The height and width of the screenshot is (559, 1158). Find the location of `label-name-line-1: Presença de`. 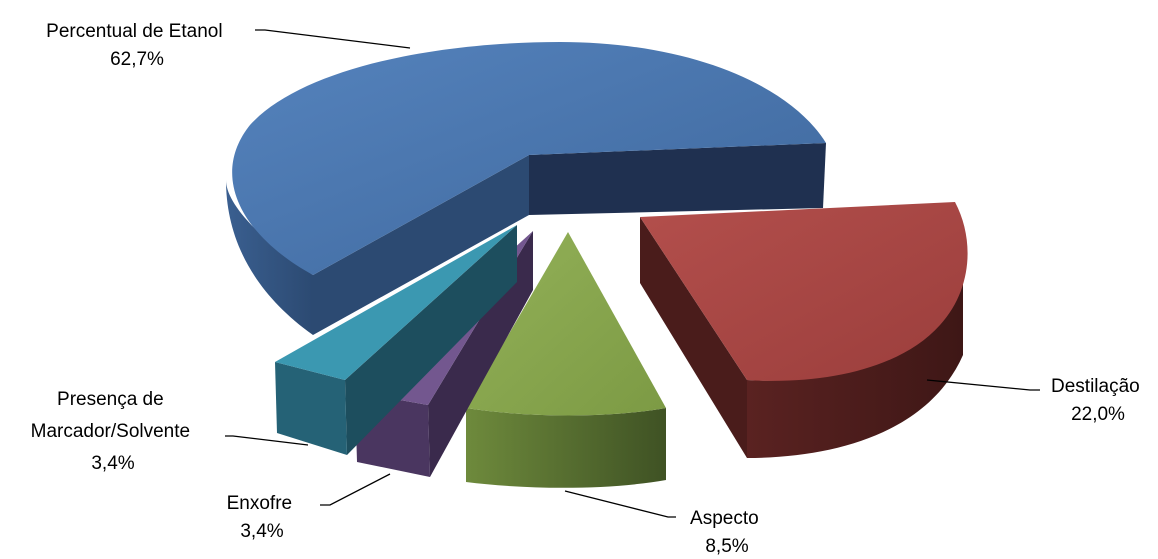

label-name-line-1: Presença de is located at coordinates (110, 399).